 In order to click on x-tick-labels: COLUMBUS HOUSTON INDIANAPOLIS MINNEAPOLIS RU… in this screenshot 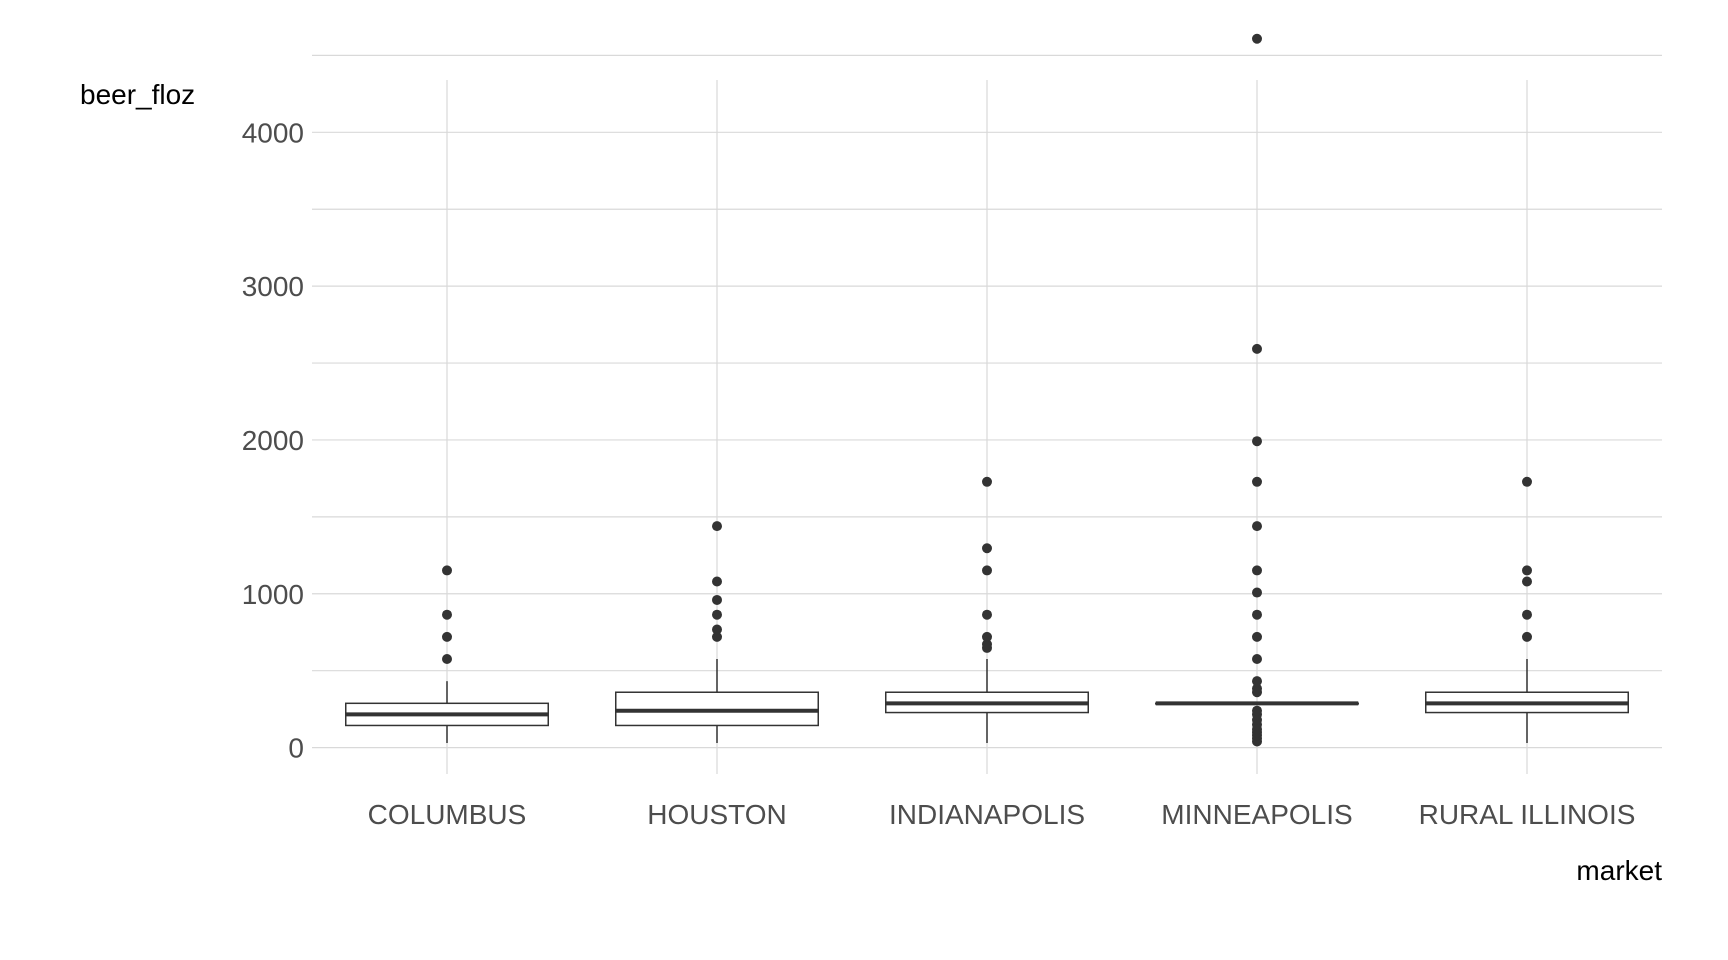, I will do `click(1002, 814)`.